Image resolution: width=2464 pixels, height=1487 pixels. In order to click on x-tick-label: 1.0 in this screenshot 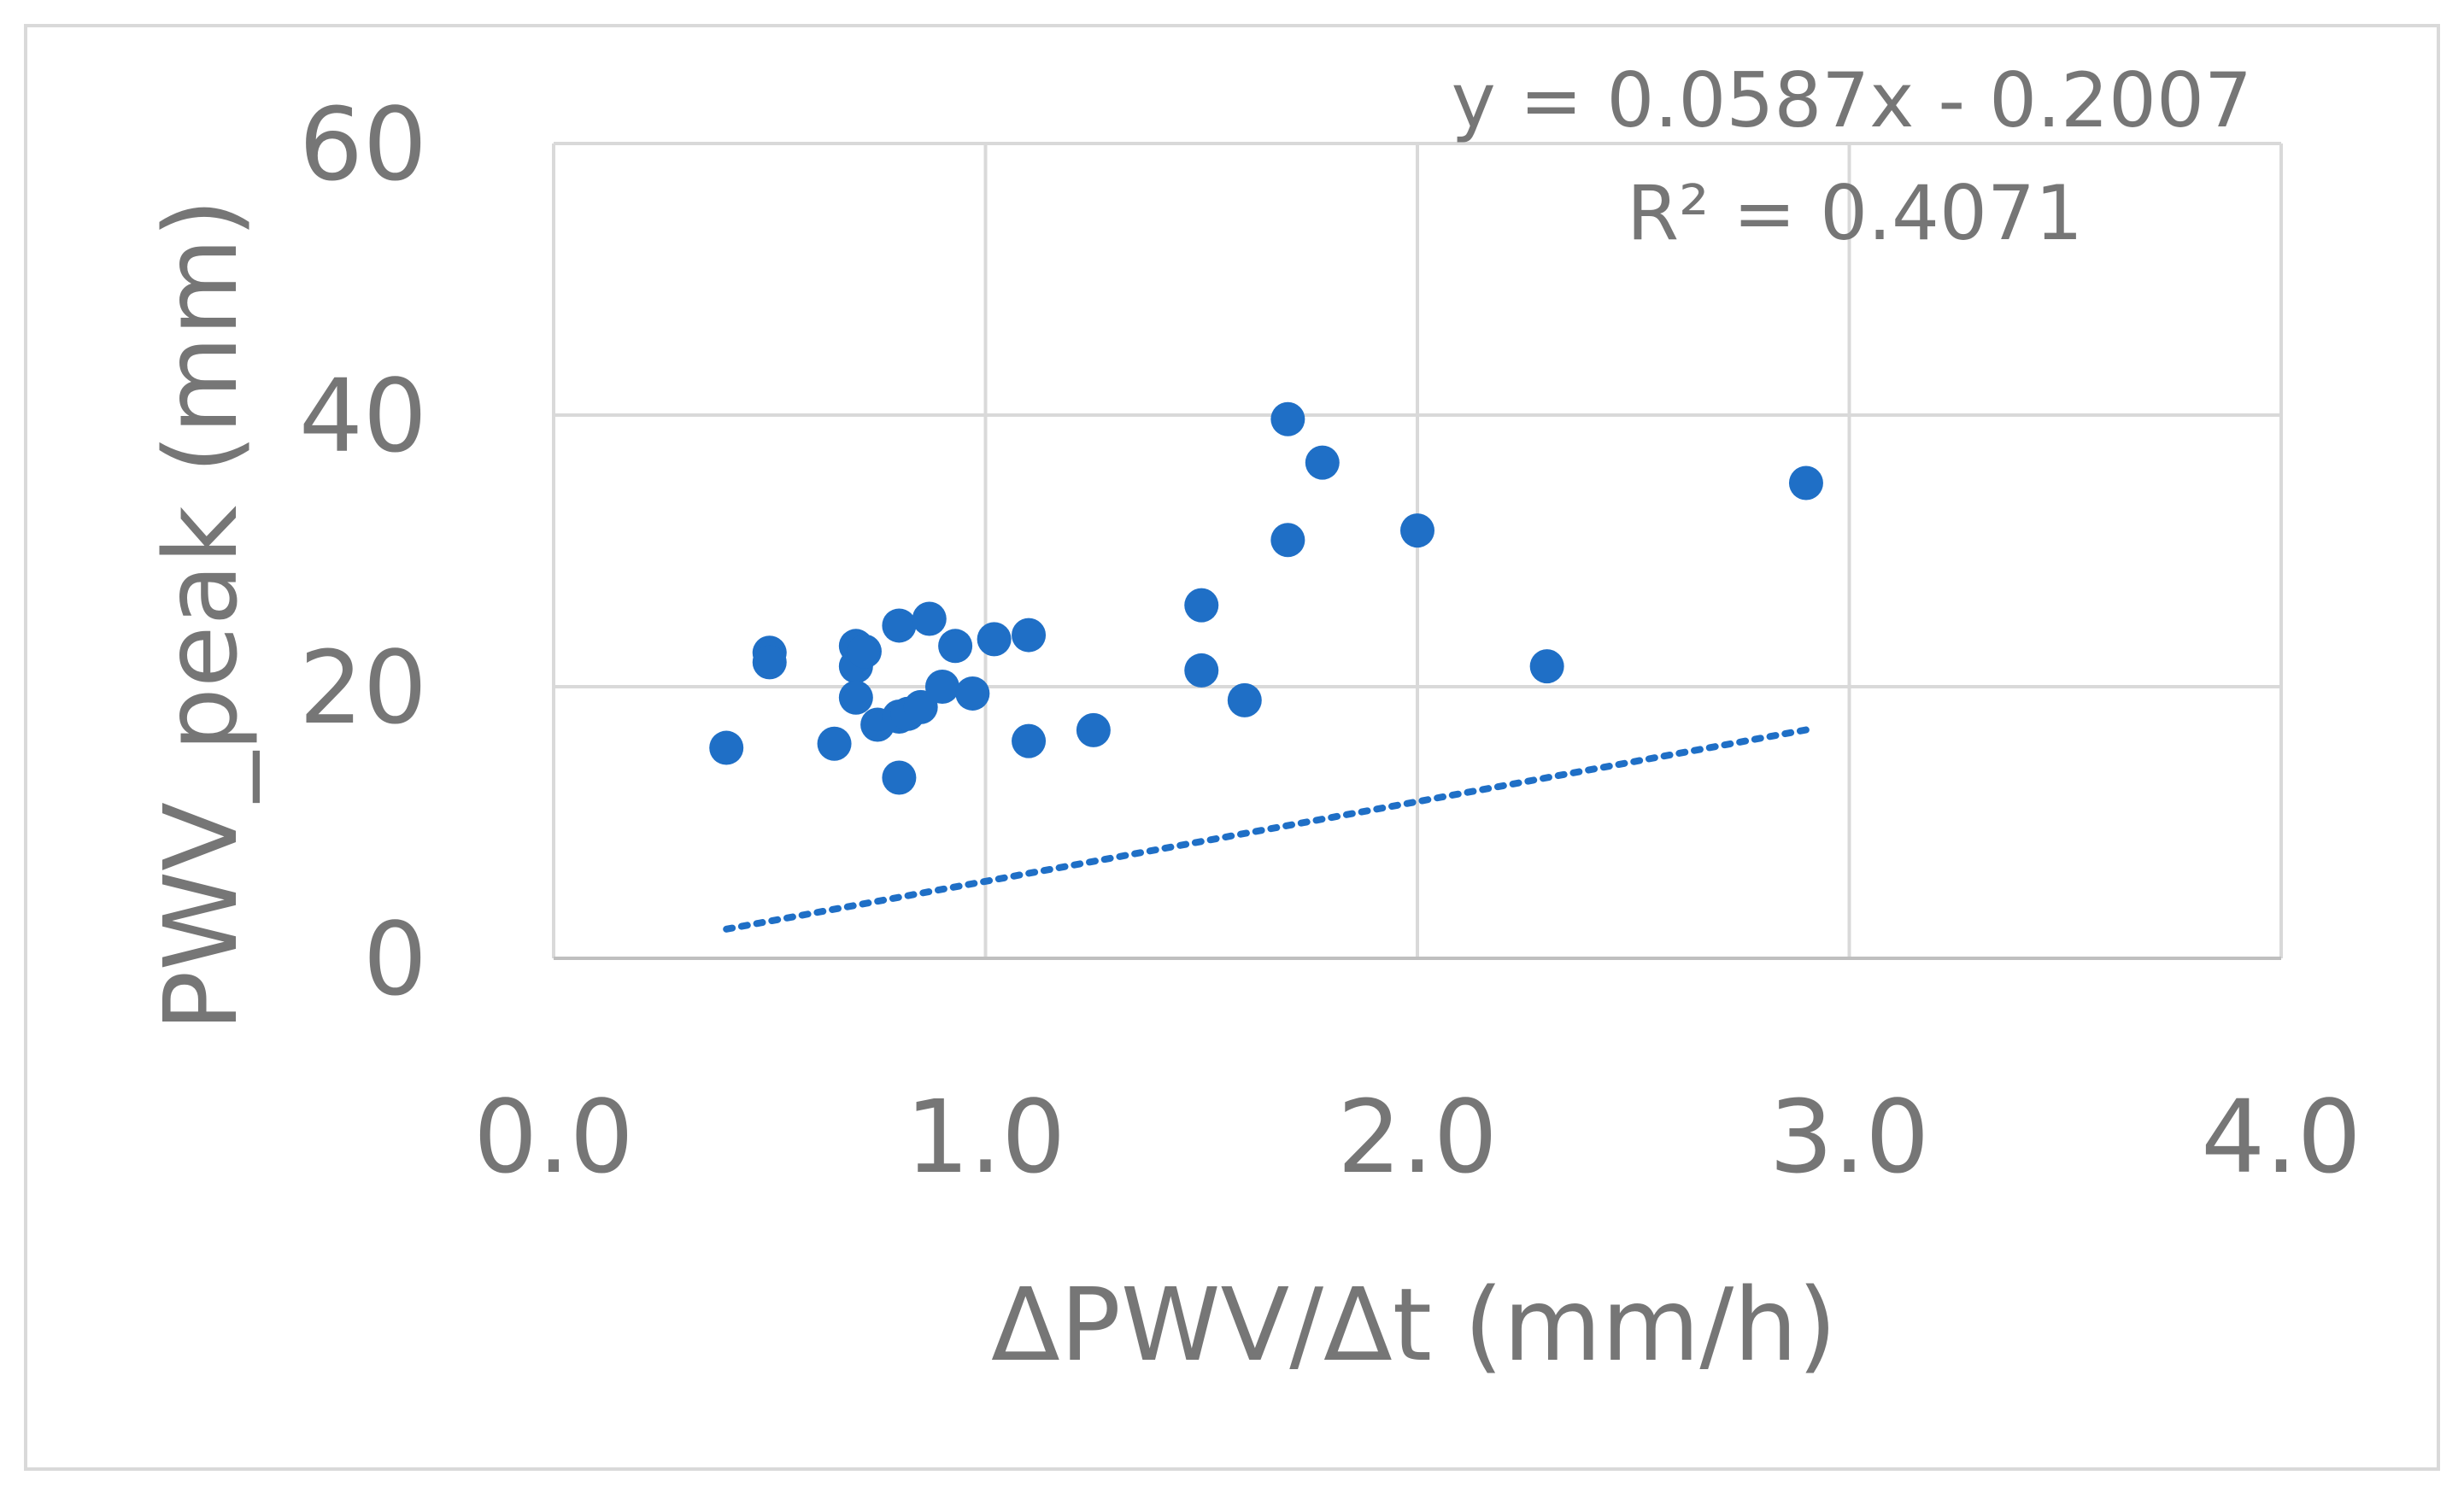, I will do `click(986, 1137)`.